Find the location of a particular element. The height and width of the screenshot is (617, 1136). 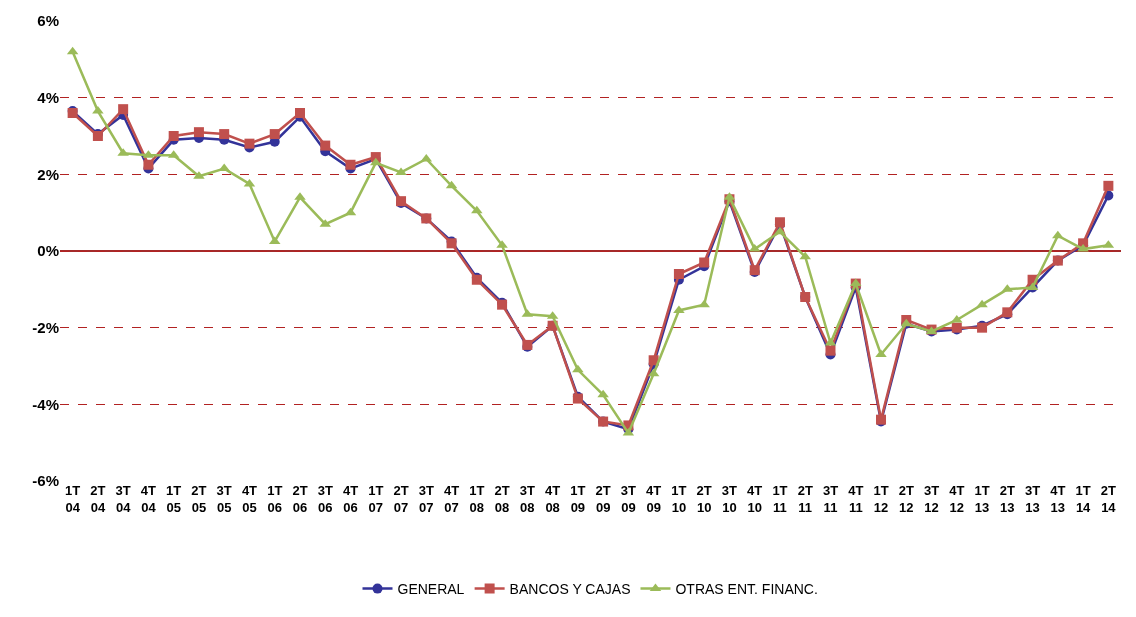

x-tick-label: 4T 08 is located at coordinates (553, 499).